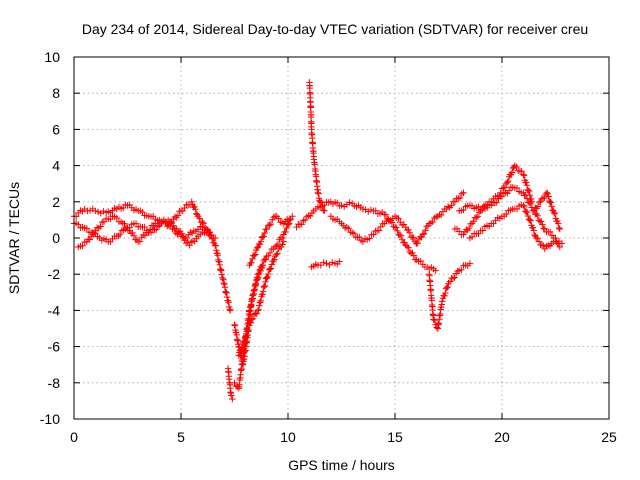  I want to click on y-tick-label: 6, so click(56, 129).